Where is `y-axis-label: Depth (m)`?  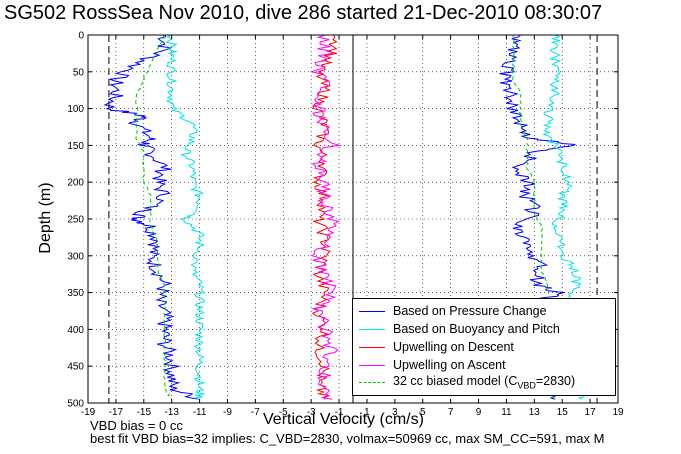 y-axis-label: Depth (m) is located at coordinates (45, 218).